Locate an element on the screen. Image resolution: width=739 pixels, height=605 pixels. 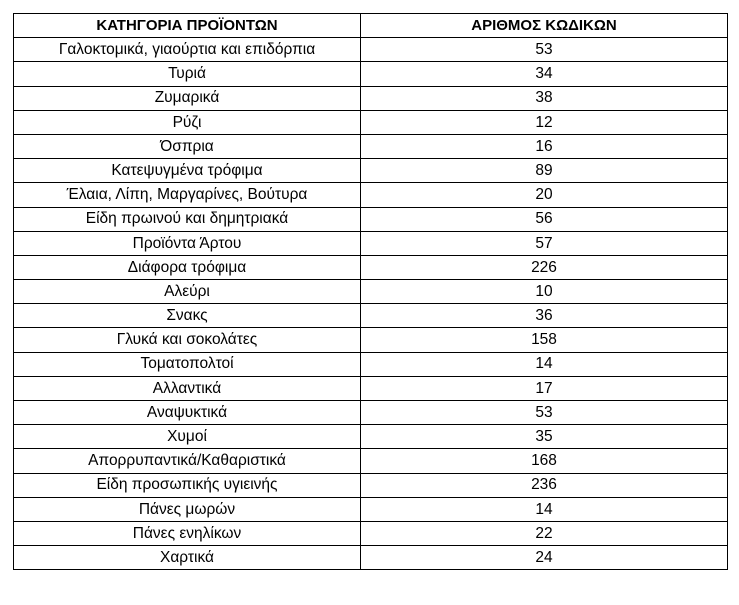
code-count-cell: 168 is located at coordinates (544, 461).